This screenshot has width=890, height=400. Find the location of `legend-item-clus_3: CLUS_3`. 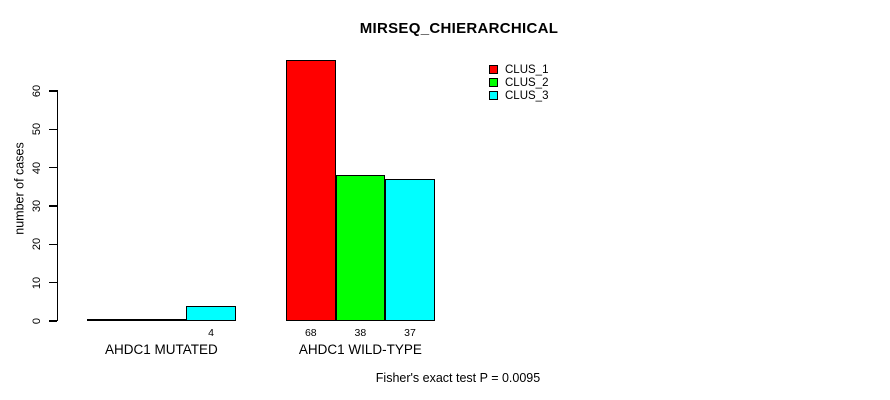

legend-item-clus_3: CLUS_3 is located at coordinates (518, 95).